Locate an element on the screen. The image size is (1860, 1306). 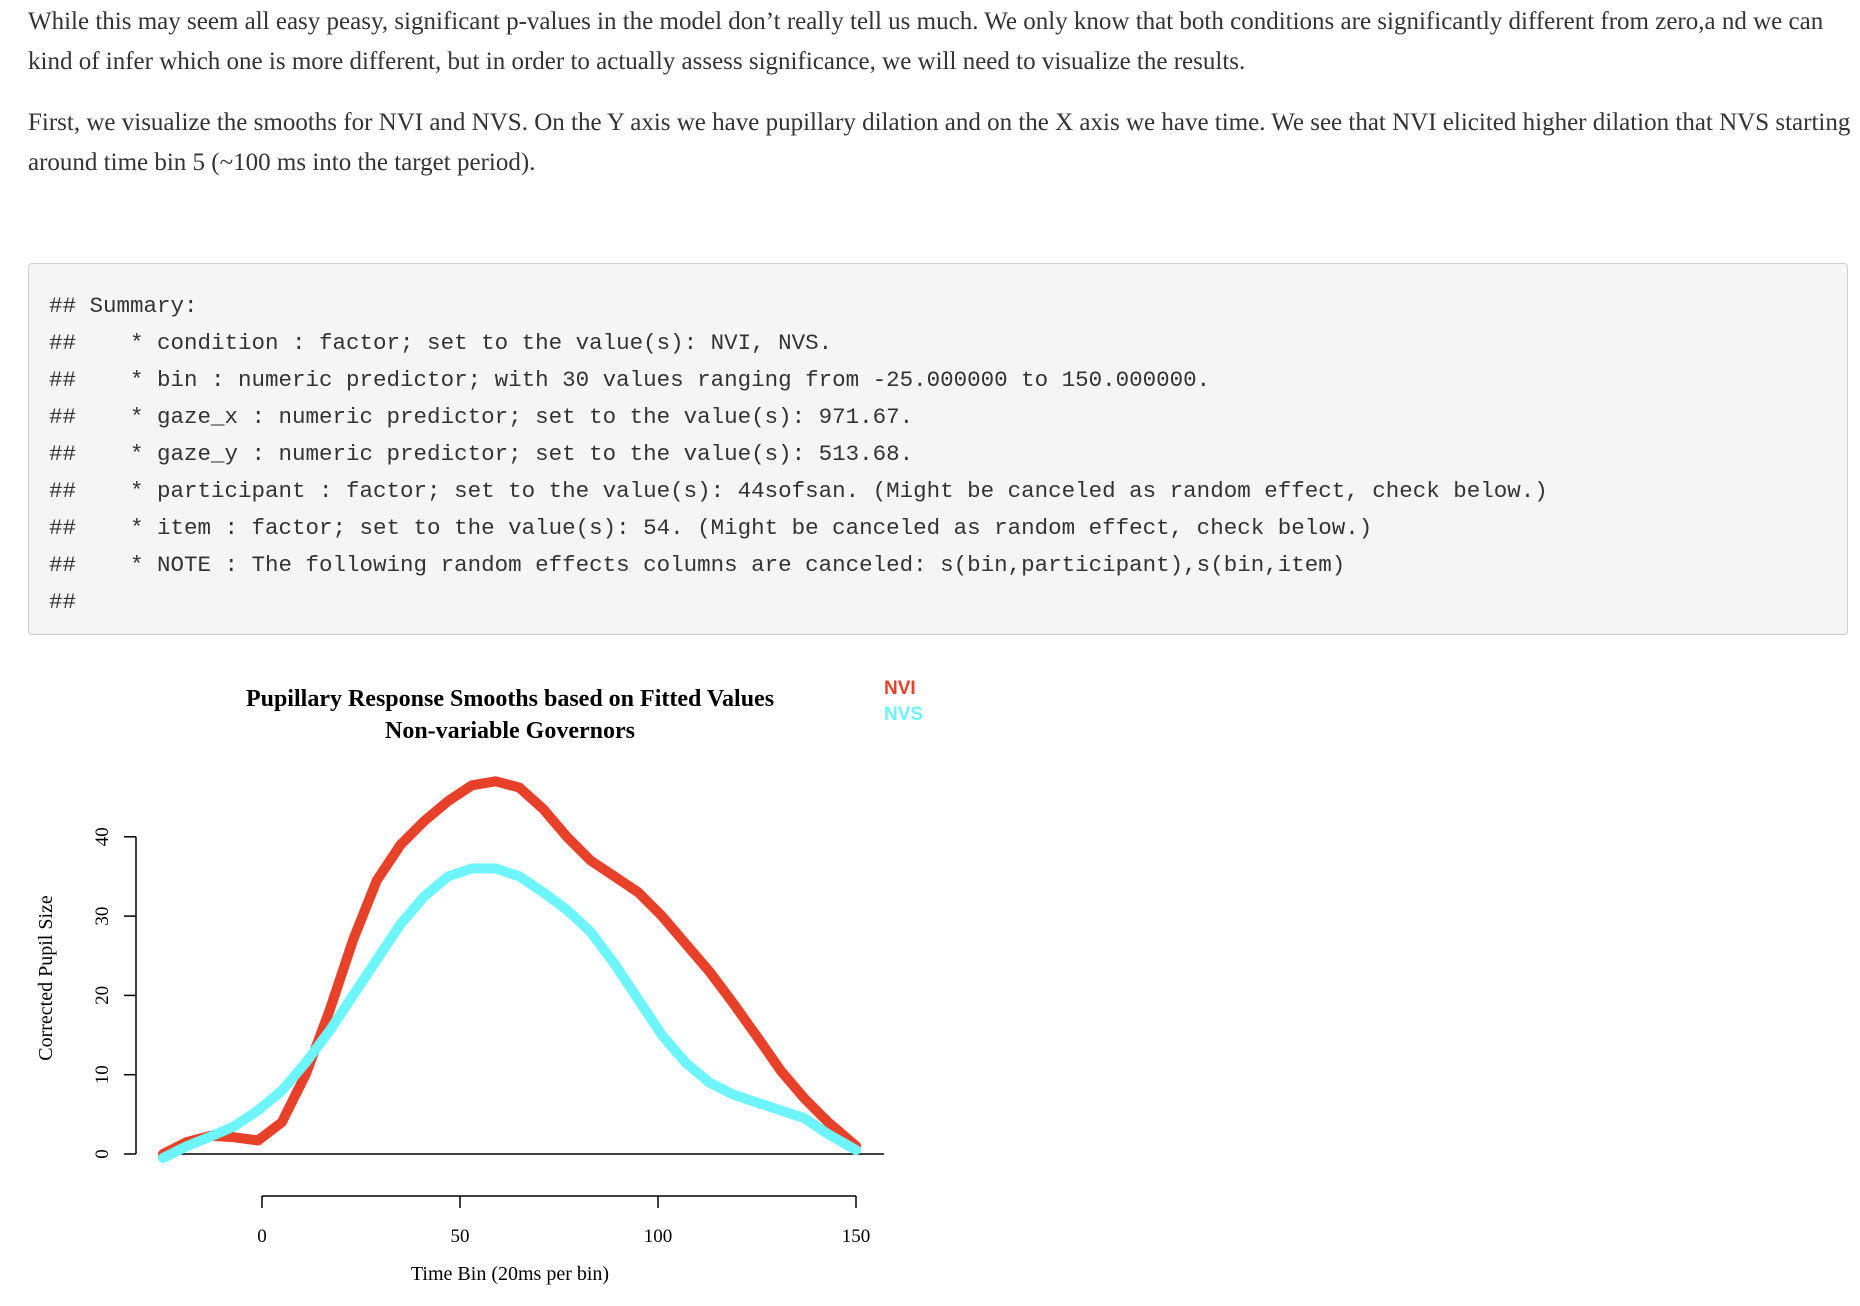
y-tick-label: 40 is located at coordinates (102, 836).